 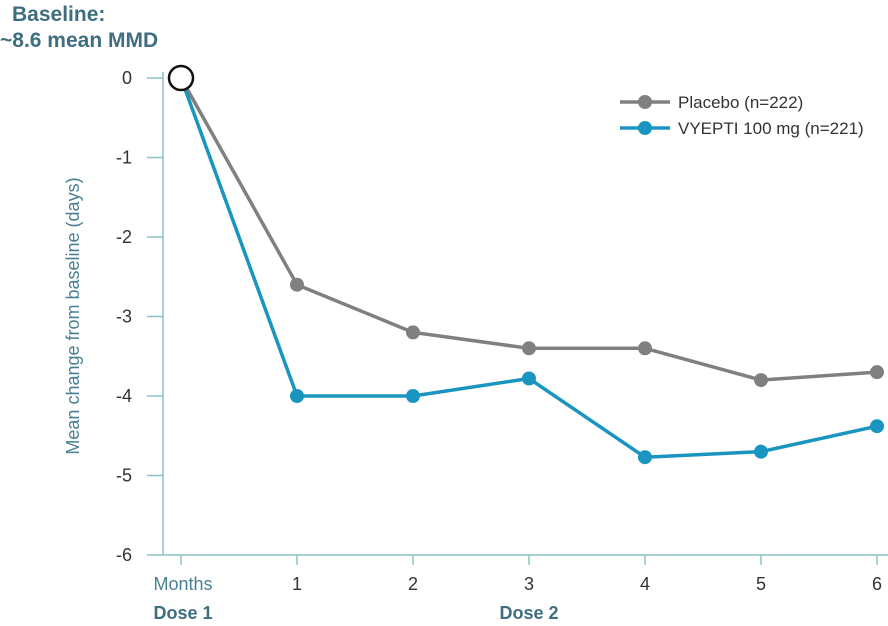 I want to click on y-axis-label: Mean change from baseline (days), so click(x=73, y=315).